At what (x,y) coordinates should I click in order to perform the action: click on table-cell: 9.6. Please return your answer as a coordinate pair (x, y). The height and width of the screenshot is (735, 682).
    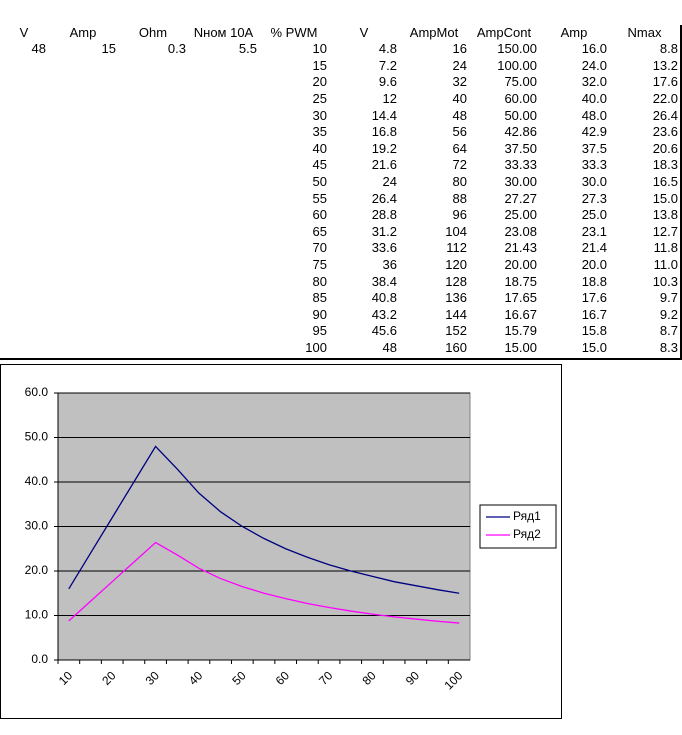
    Looking at the image, I should click on (387, 82).